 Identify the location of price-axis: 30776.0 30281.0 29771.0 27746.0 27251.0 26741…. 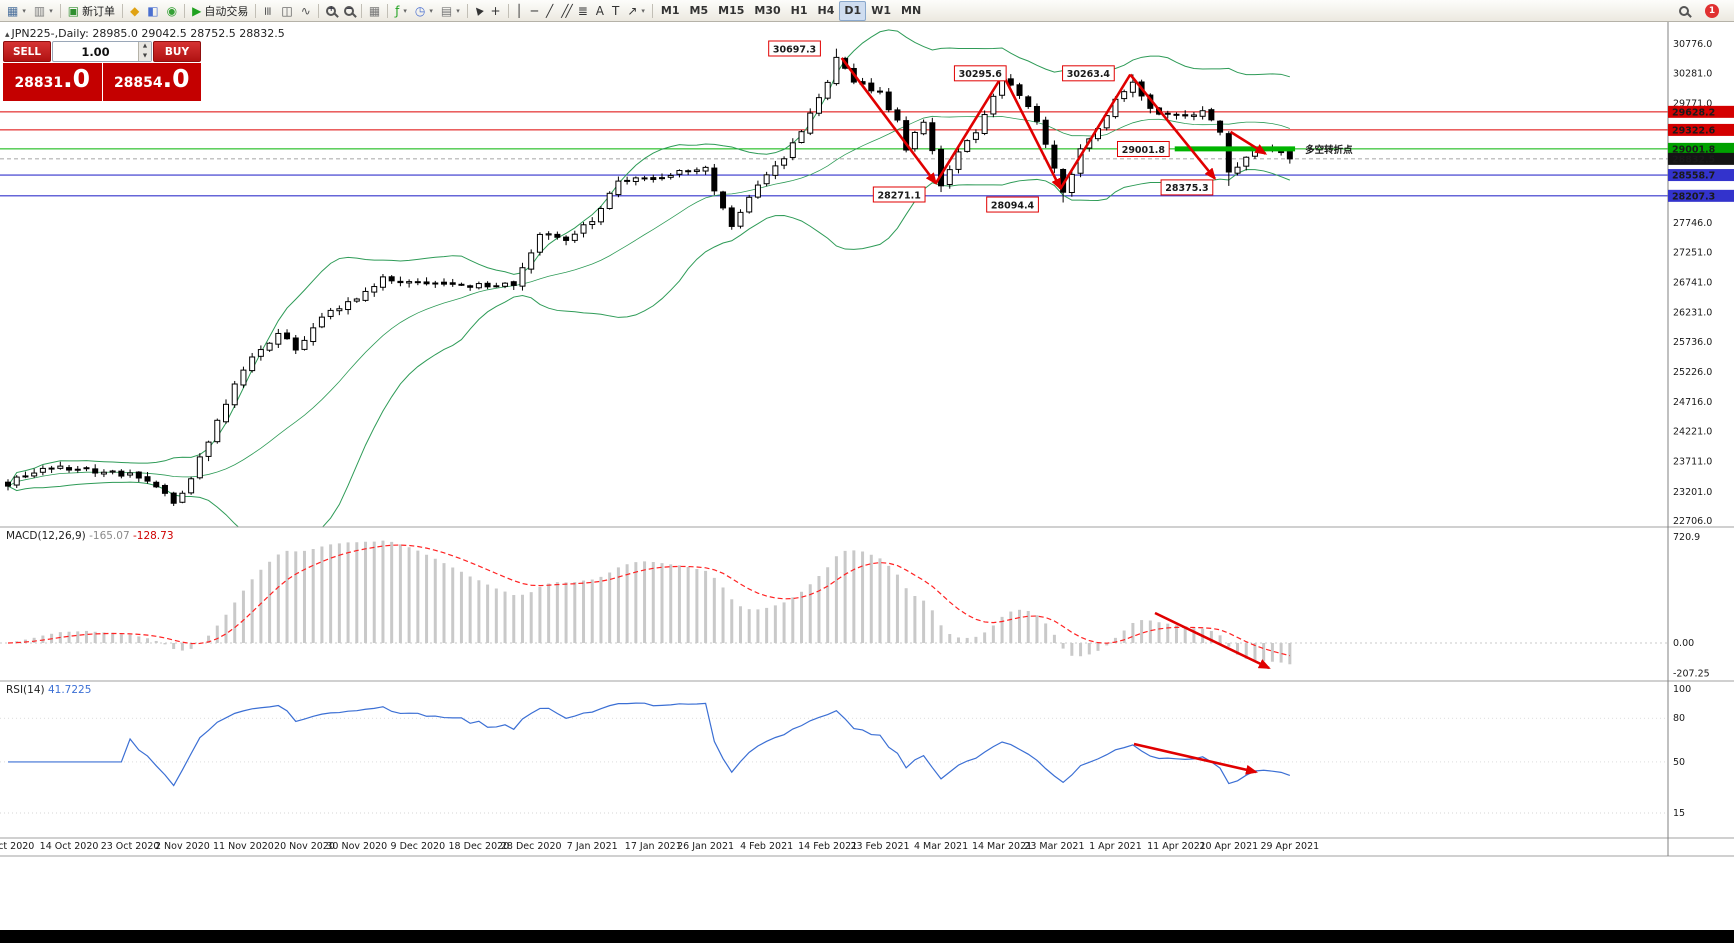
(1701, 429).